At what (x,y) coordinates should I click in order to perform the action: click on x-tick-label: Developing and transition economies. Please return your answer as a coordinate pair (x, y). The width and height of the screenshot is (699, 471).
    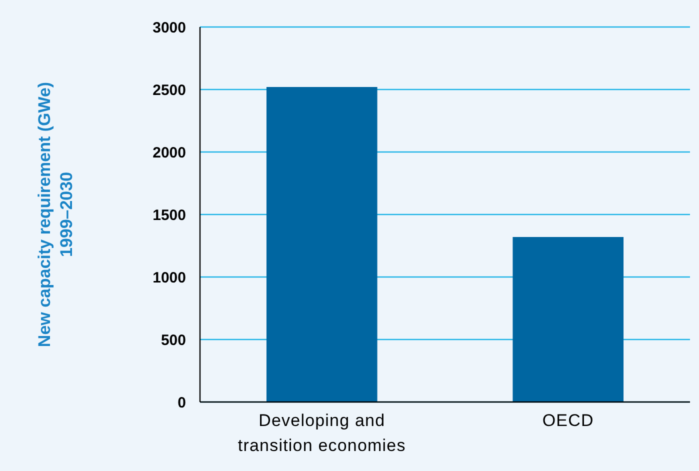
    Looking at the image, I should click on (322, 433).